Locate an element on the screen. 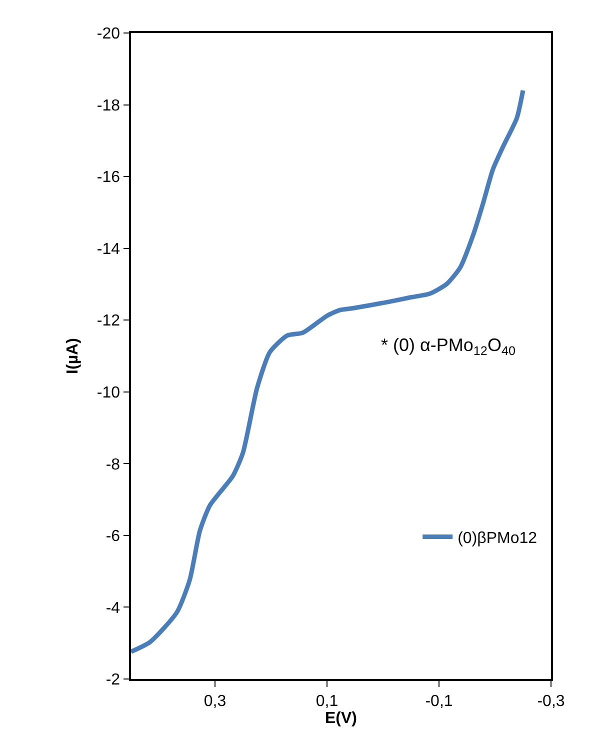 This screenshot has height=749, width=600. y-tick-label: -10 is located at coordinates (108, 393).